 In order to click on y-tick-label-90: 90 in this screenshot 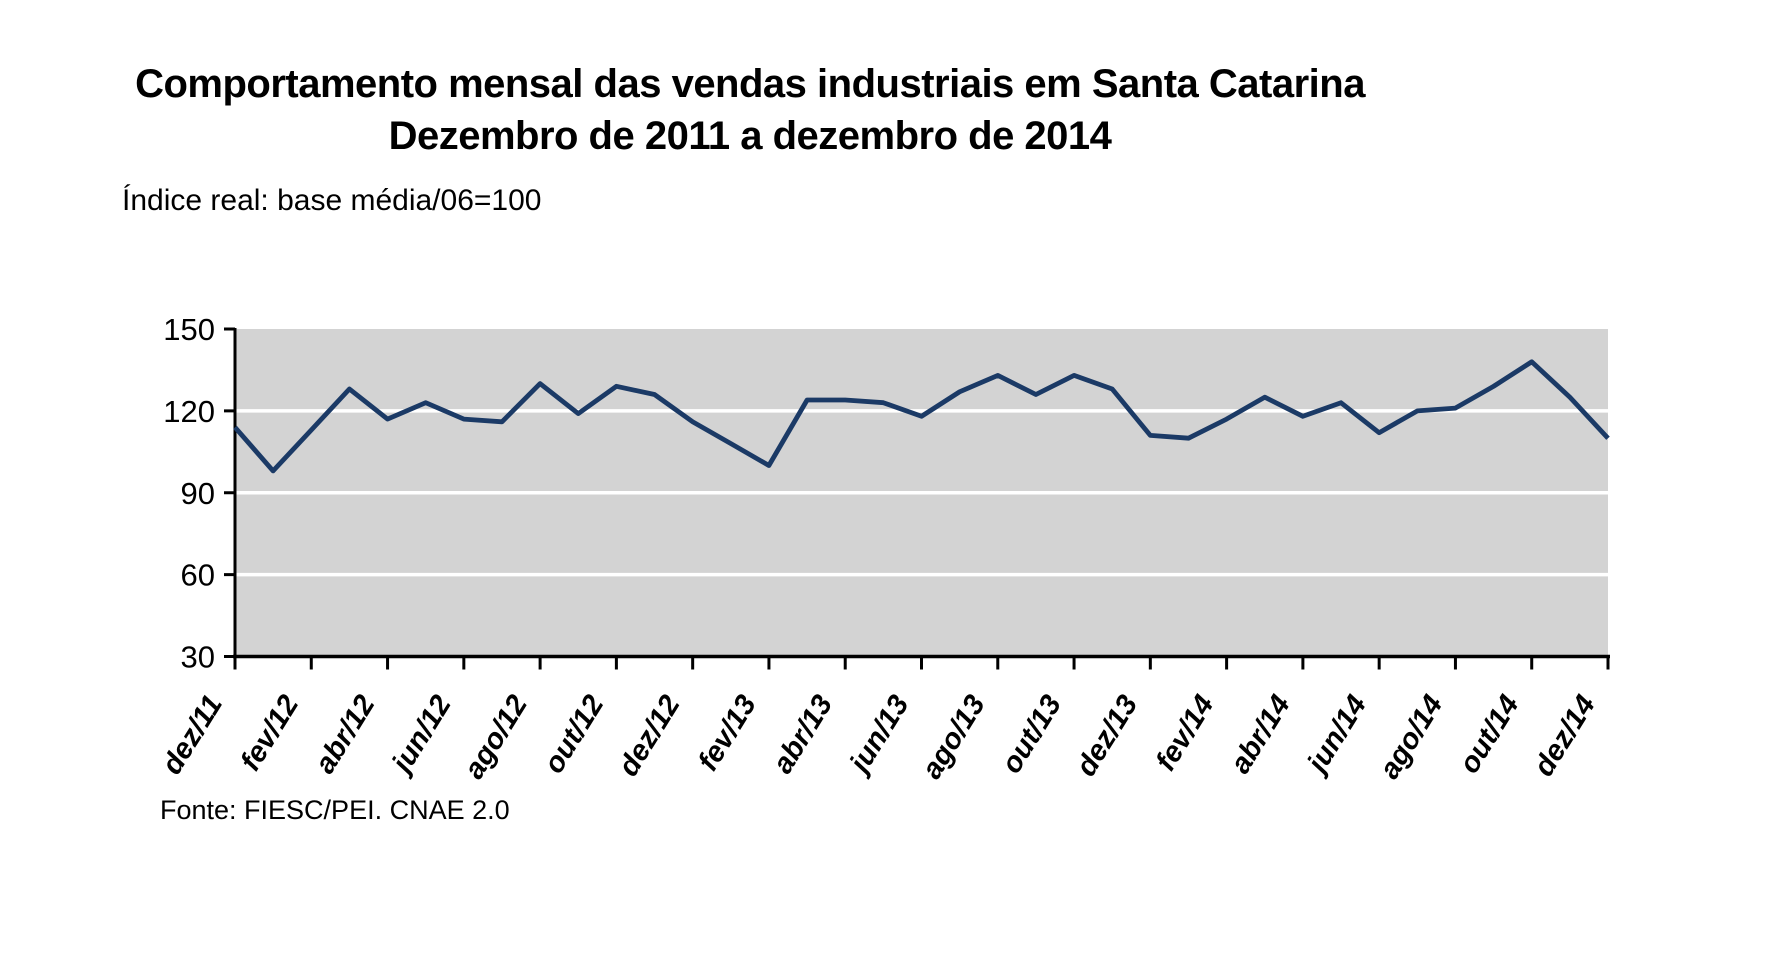, I will do `click(198, 493)`.